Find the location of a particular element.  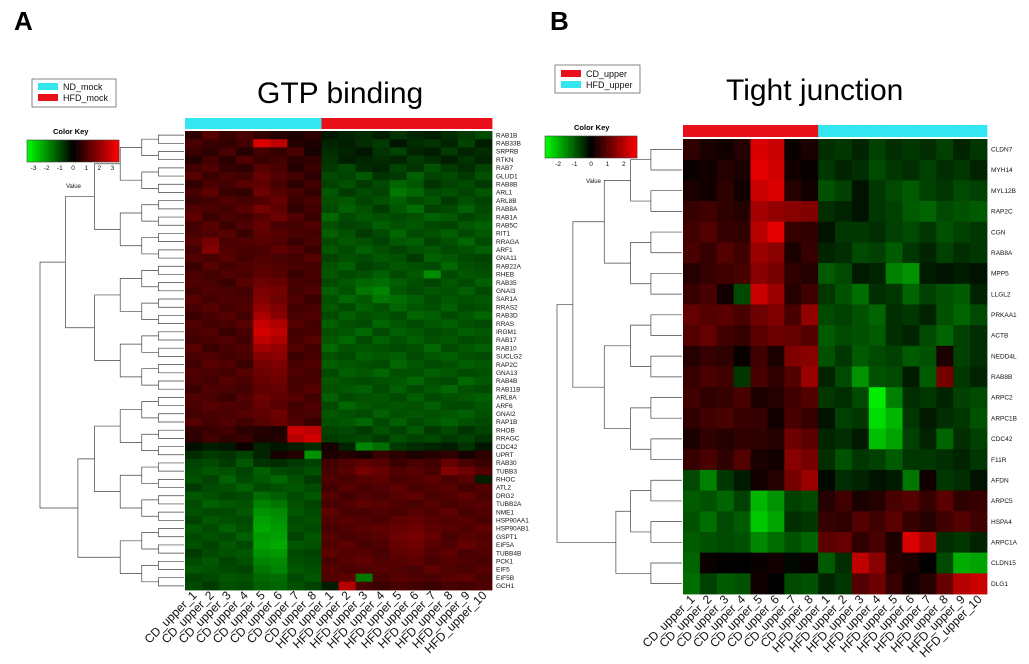

row-label: TUBB2A is located at coordinates (509, 504).